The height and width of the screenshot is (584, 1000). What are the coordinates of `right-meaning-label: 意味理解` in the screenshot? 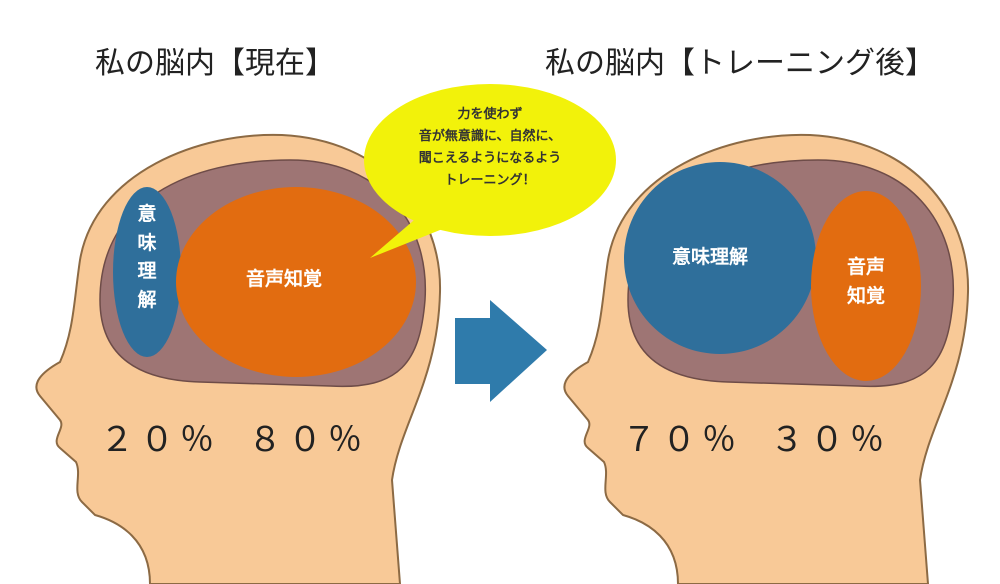 It's located at (710, 257).